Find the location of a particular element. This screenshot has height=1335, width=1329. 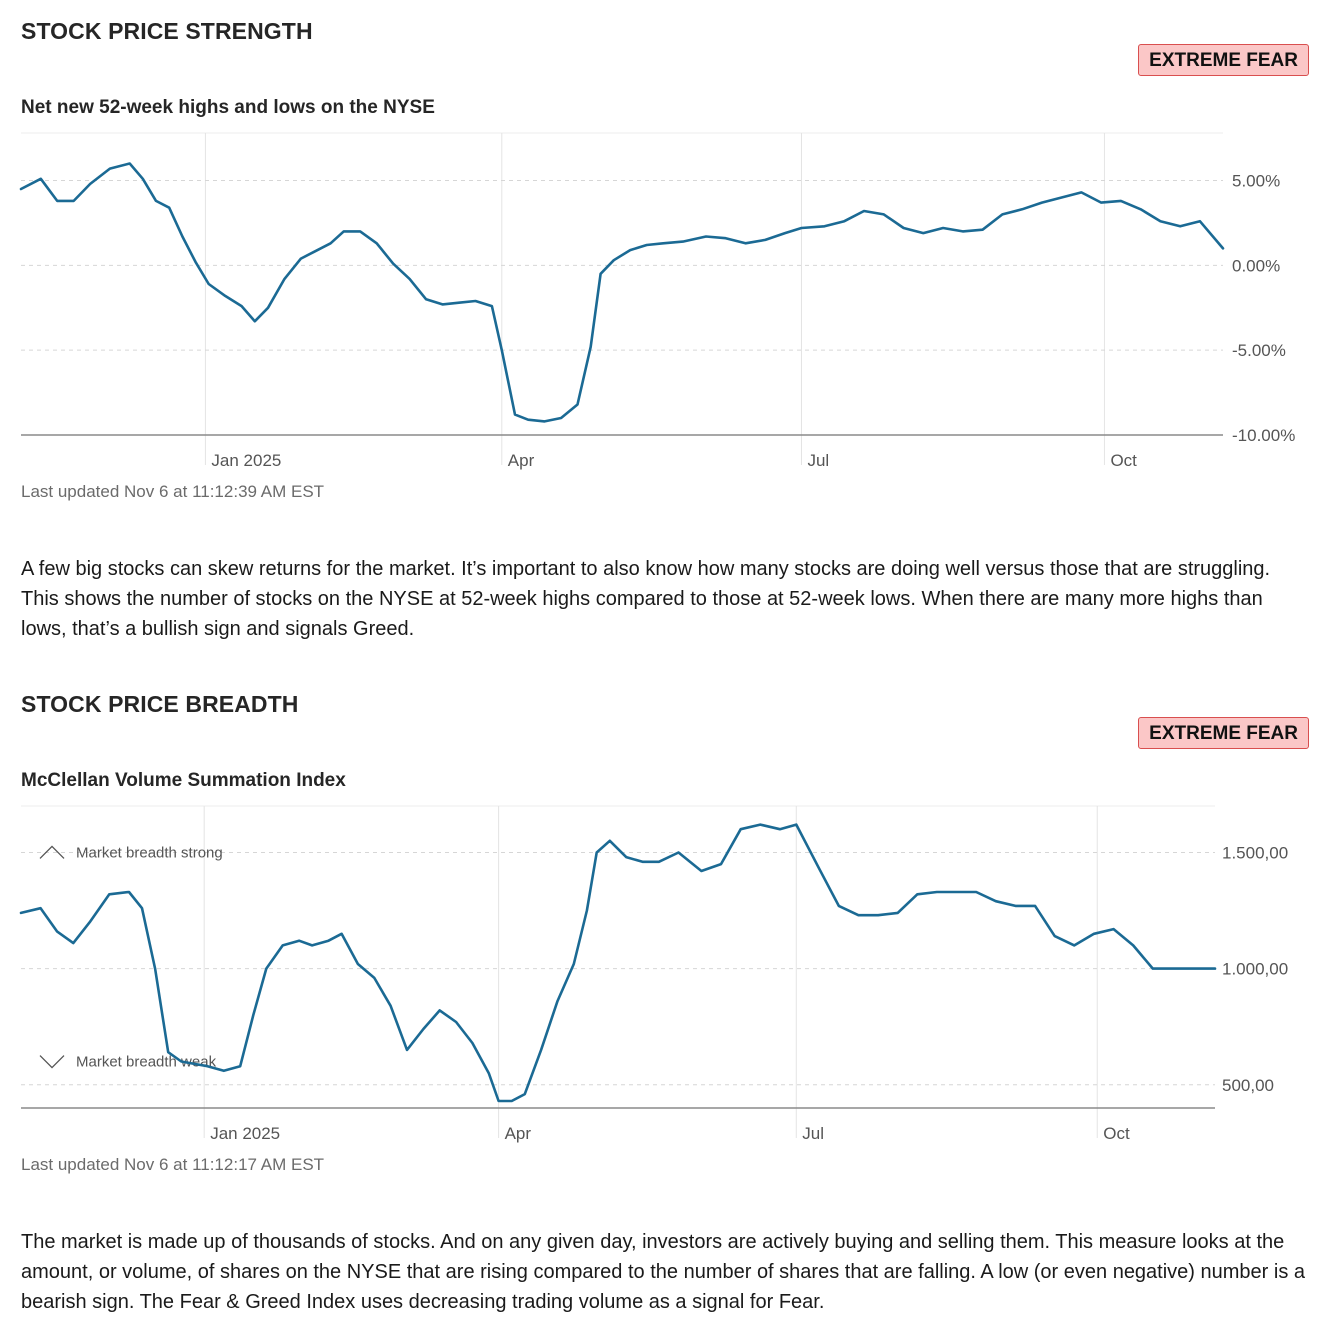

strength-x-tick-label: Jul is located at coordinates (818, 460).